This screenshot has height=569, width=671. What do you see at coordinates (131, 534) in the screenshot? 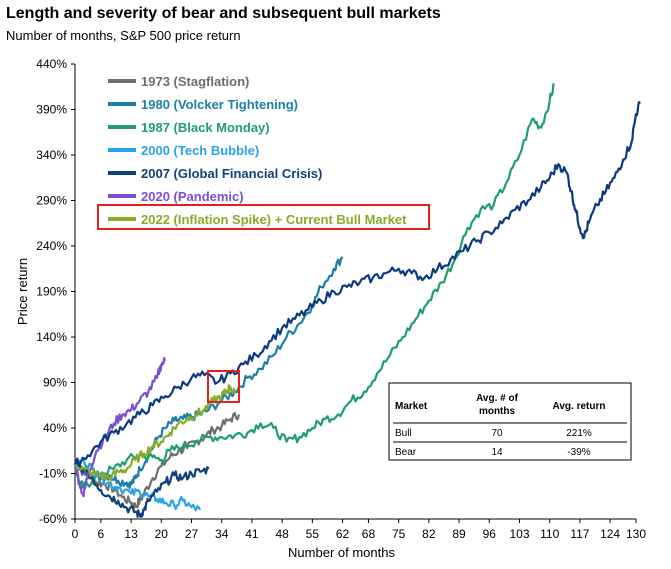
I see `x-tick-label: 13` at bounding box center [131, 534].